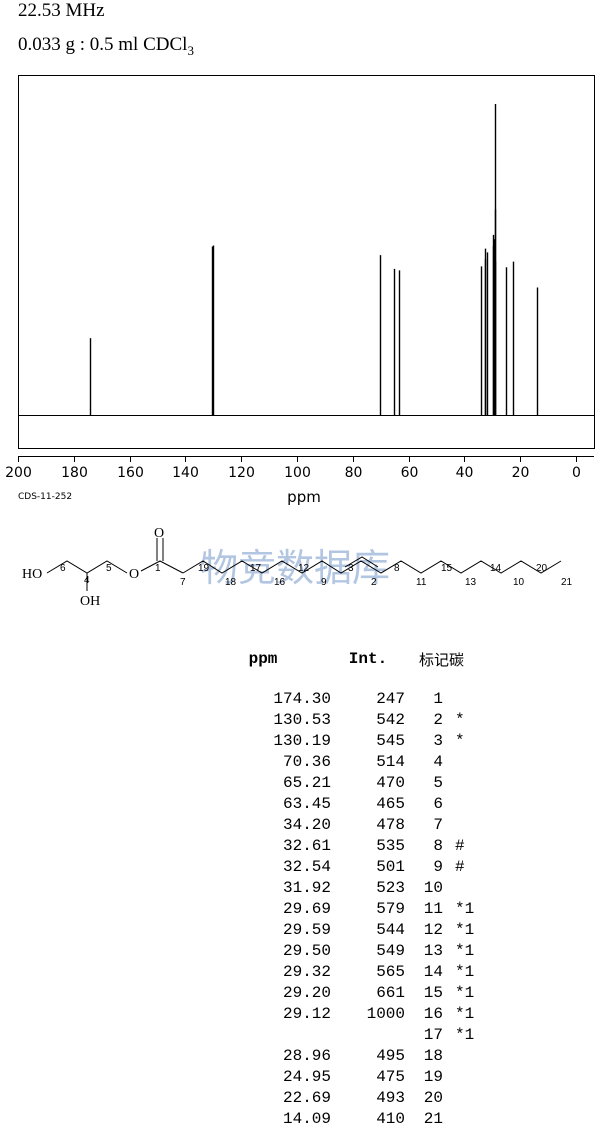 This screenshot has width=595, height=1134. What do you see at coordinates (158, 568) in the screenshot?
I see `carbon-num: 1` at bounding box center [158, 568].